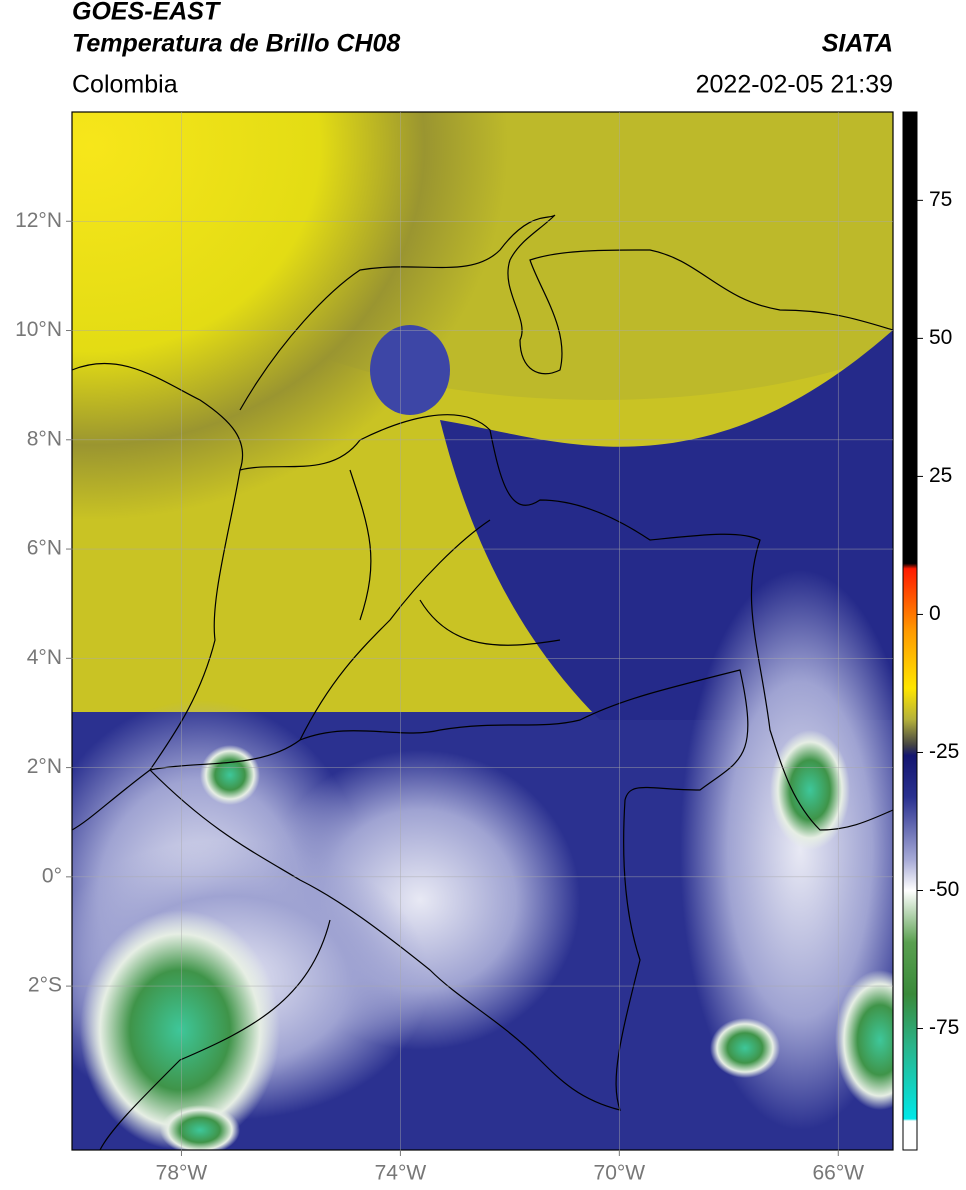  What do you see at coordinates (940, 199) in the screenshot?
I see `colorbar-tick-label: 75` at bounding box center [940, 199].